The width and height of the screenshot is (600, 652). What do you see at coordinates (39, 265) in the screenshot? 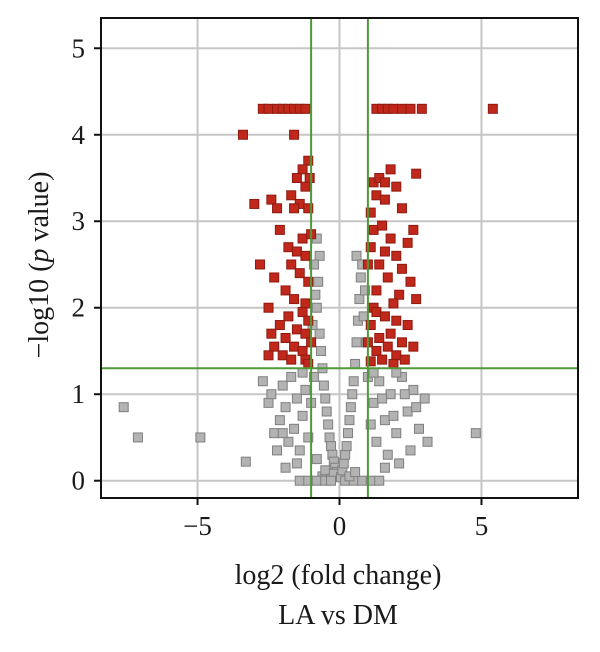
I see `y-axis-title: −log10 (p value)` at bounding box center [39, 265].